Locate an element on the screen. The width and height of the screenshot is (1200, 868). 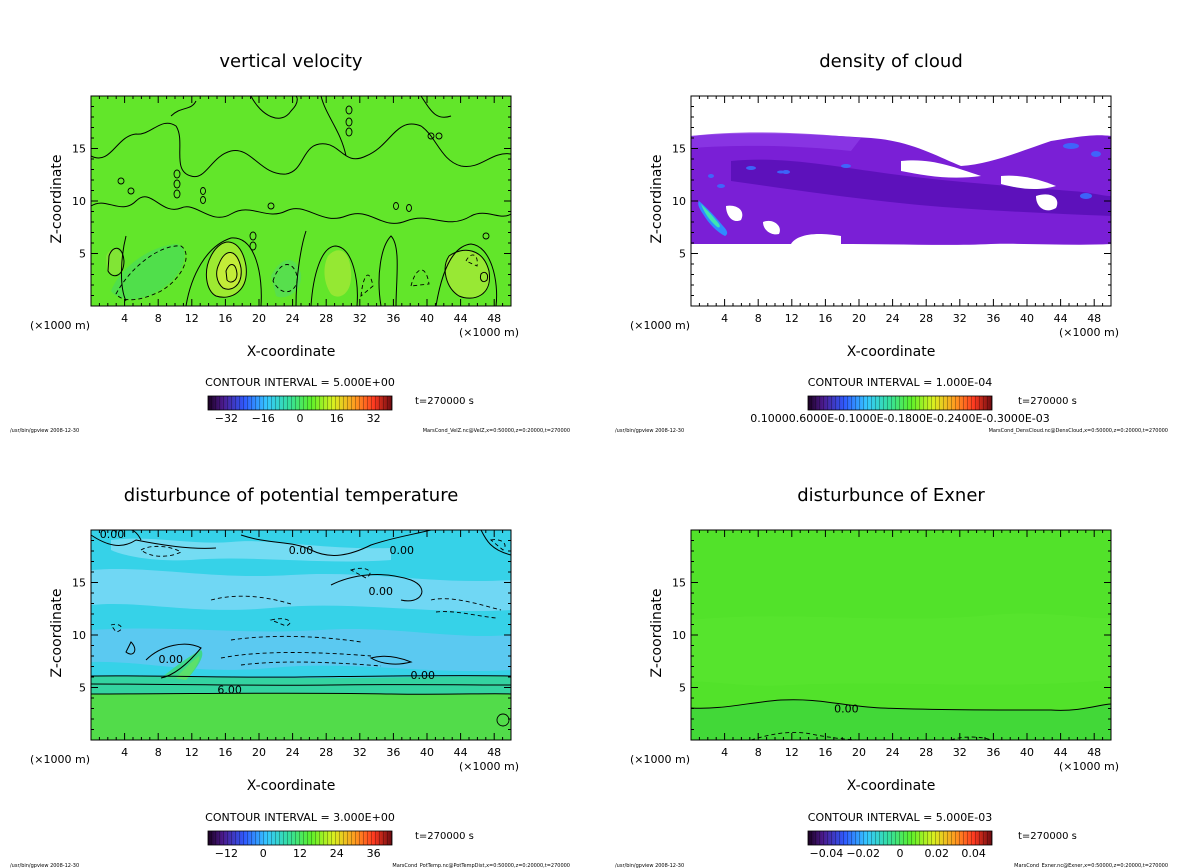
plot-area: 0.00 0.00 0.00 0.00 0.00 0.00 6.00 is located at coordinates (301, 634).